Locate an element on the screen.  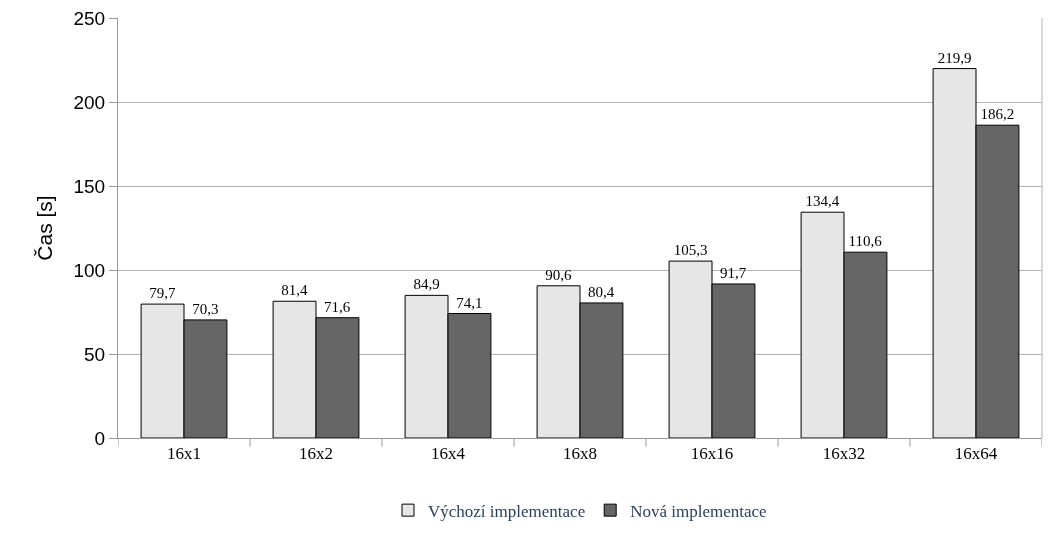
data-label: 80,4 is located at coordinates (601, 291).